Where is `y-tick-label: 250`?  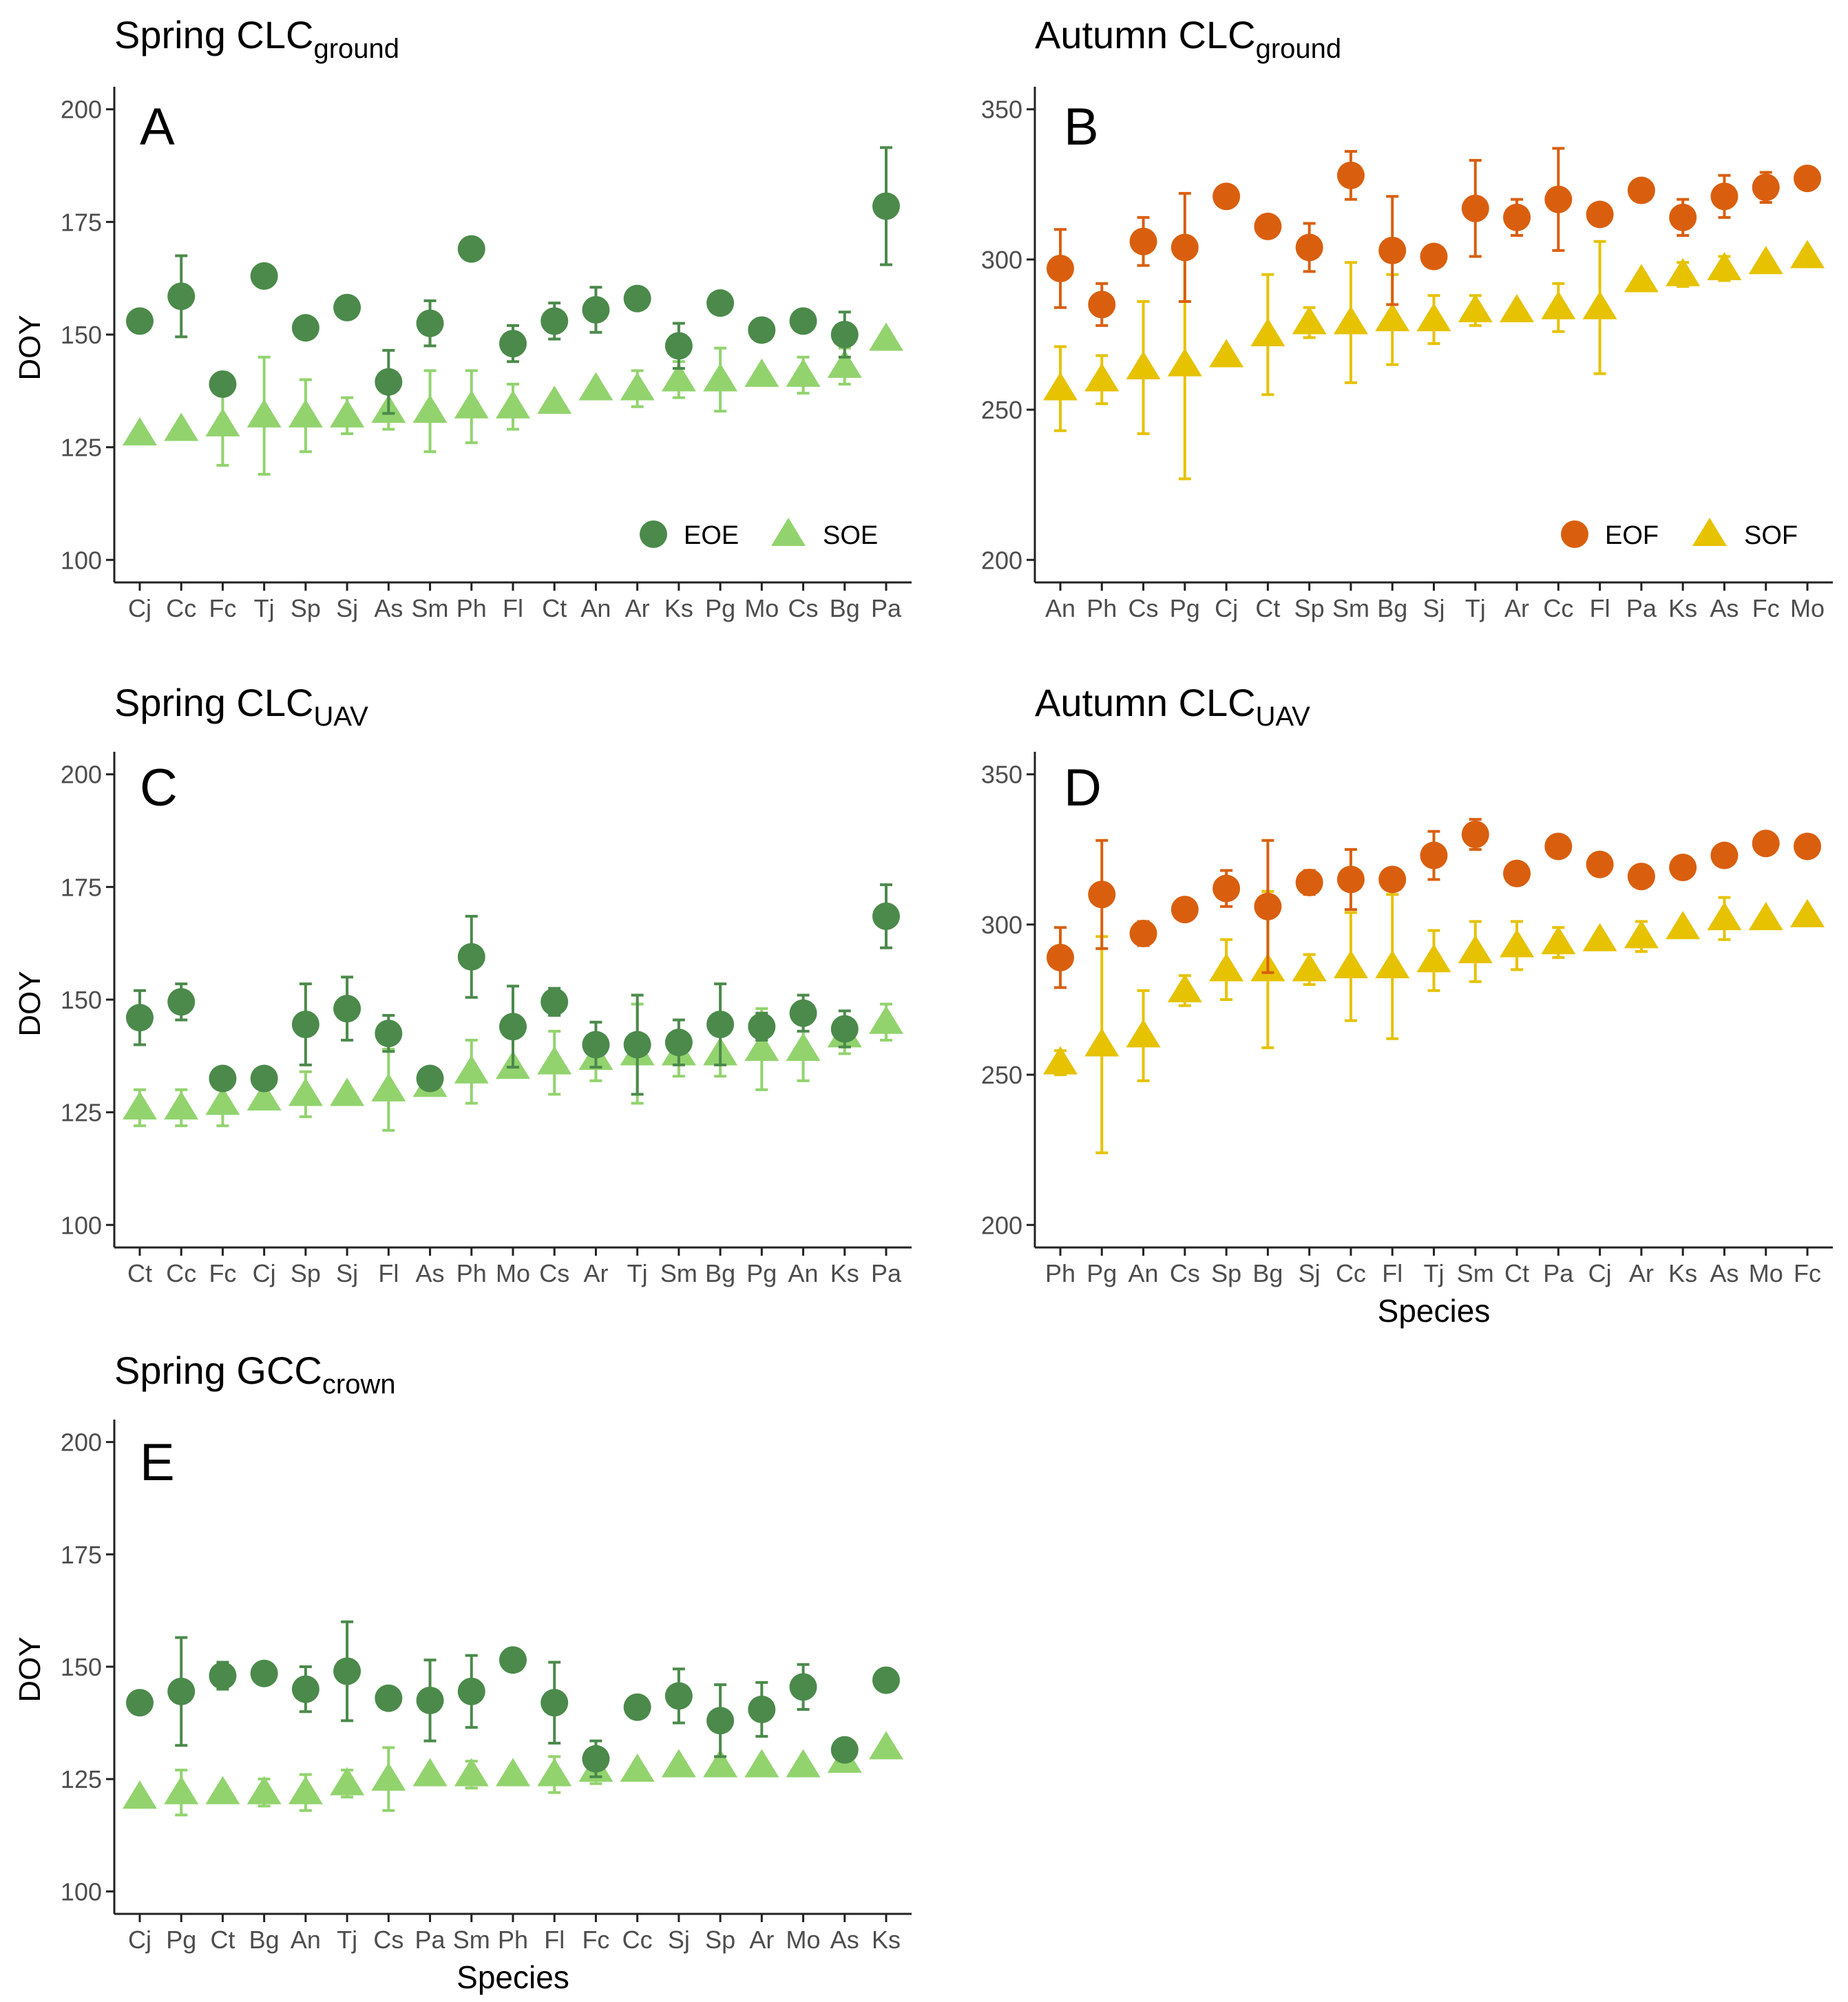 y-tick-label: 250 is located at coordinates (1001, 1075).